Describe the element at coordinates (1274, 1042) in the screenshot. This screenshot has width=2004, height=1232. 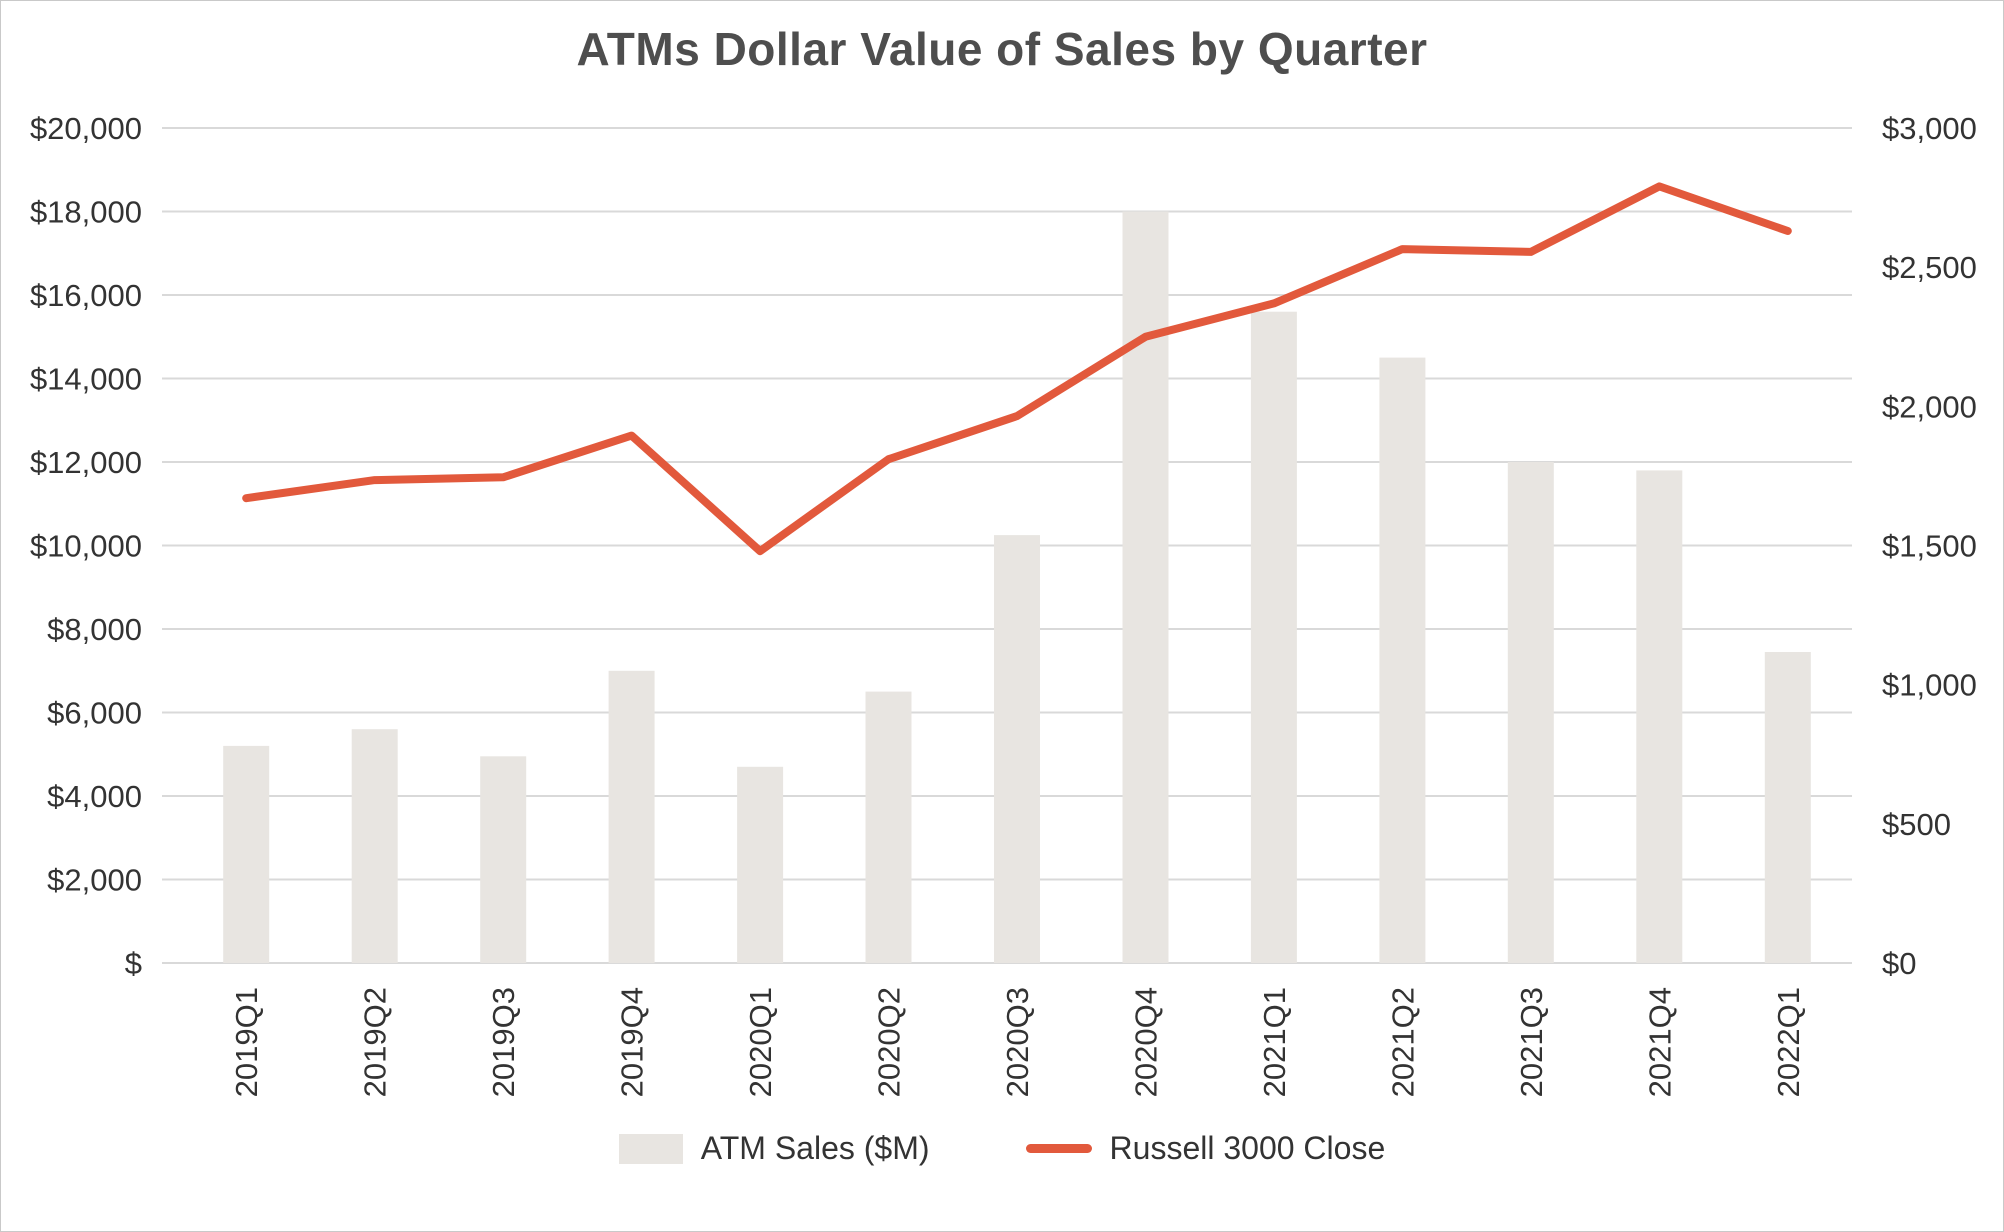
I see `category-label-2021Q1: 2021Q1` at that location.